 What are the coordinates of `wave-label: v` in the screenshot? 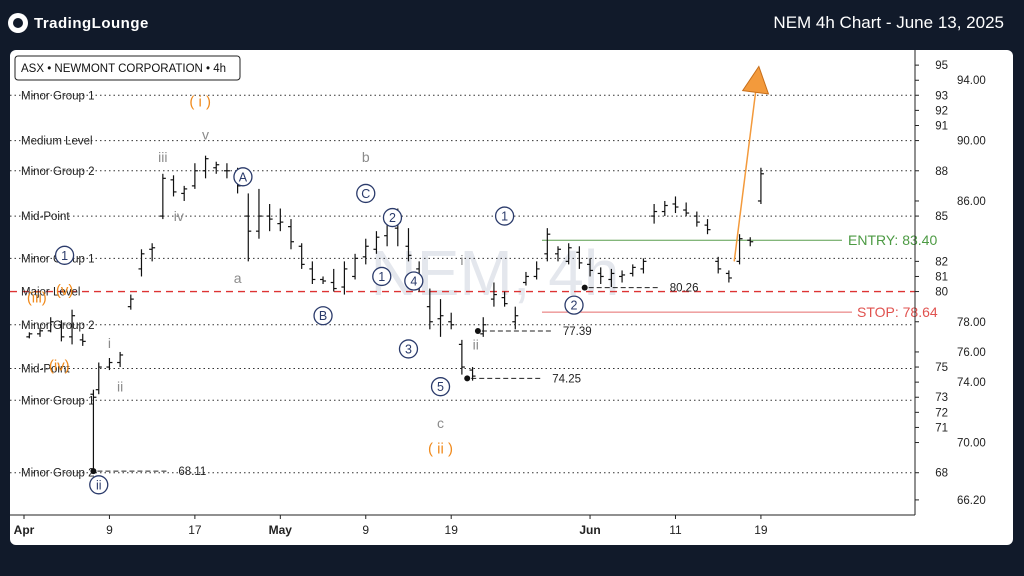 It's located at (205, 135).